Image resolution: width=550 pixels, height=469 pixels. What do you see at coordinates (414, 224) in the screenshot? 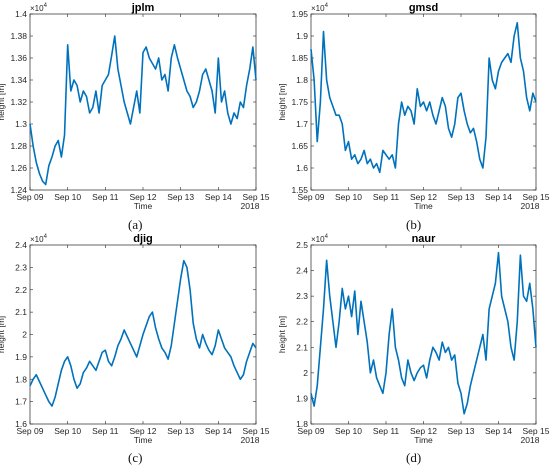
I see `caption-b: (b)` at bounding box center [414, 224].